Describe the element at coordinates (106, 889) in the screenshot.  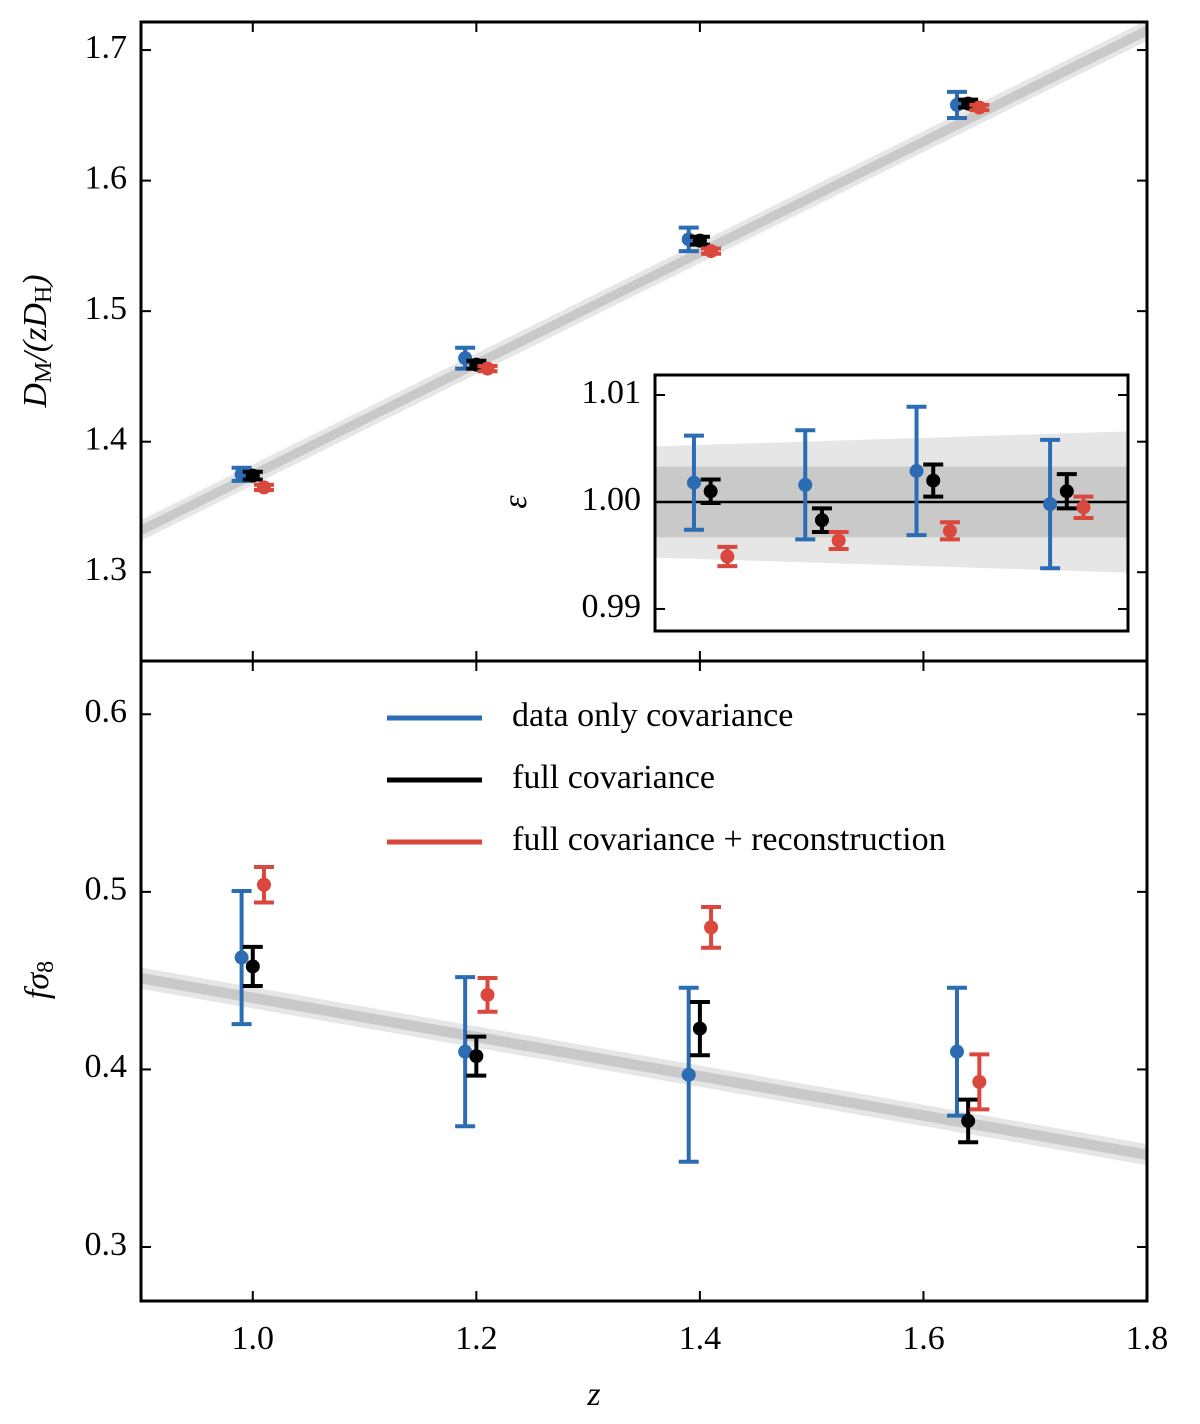
I see `y-tick-label: 0.5` at that location.